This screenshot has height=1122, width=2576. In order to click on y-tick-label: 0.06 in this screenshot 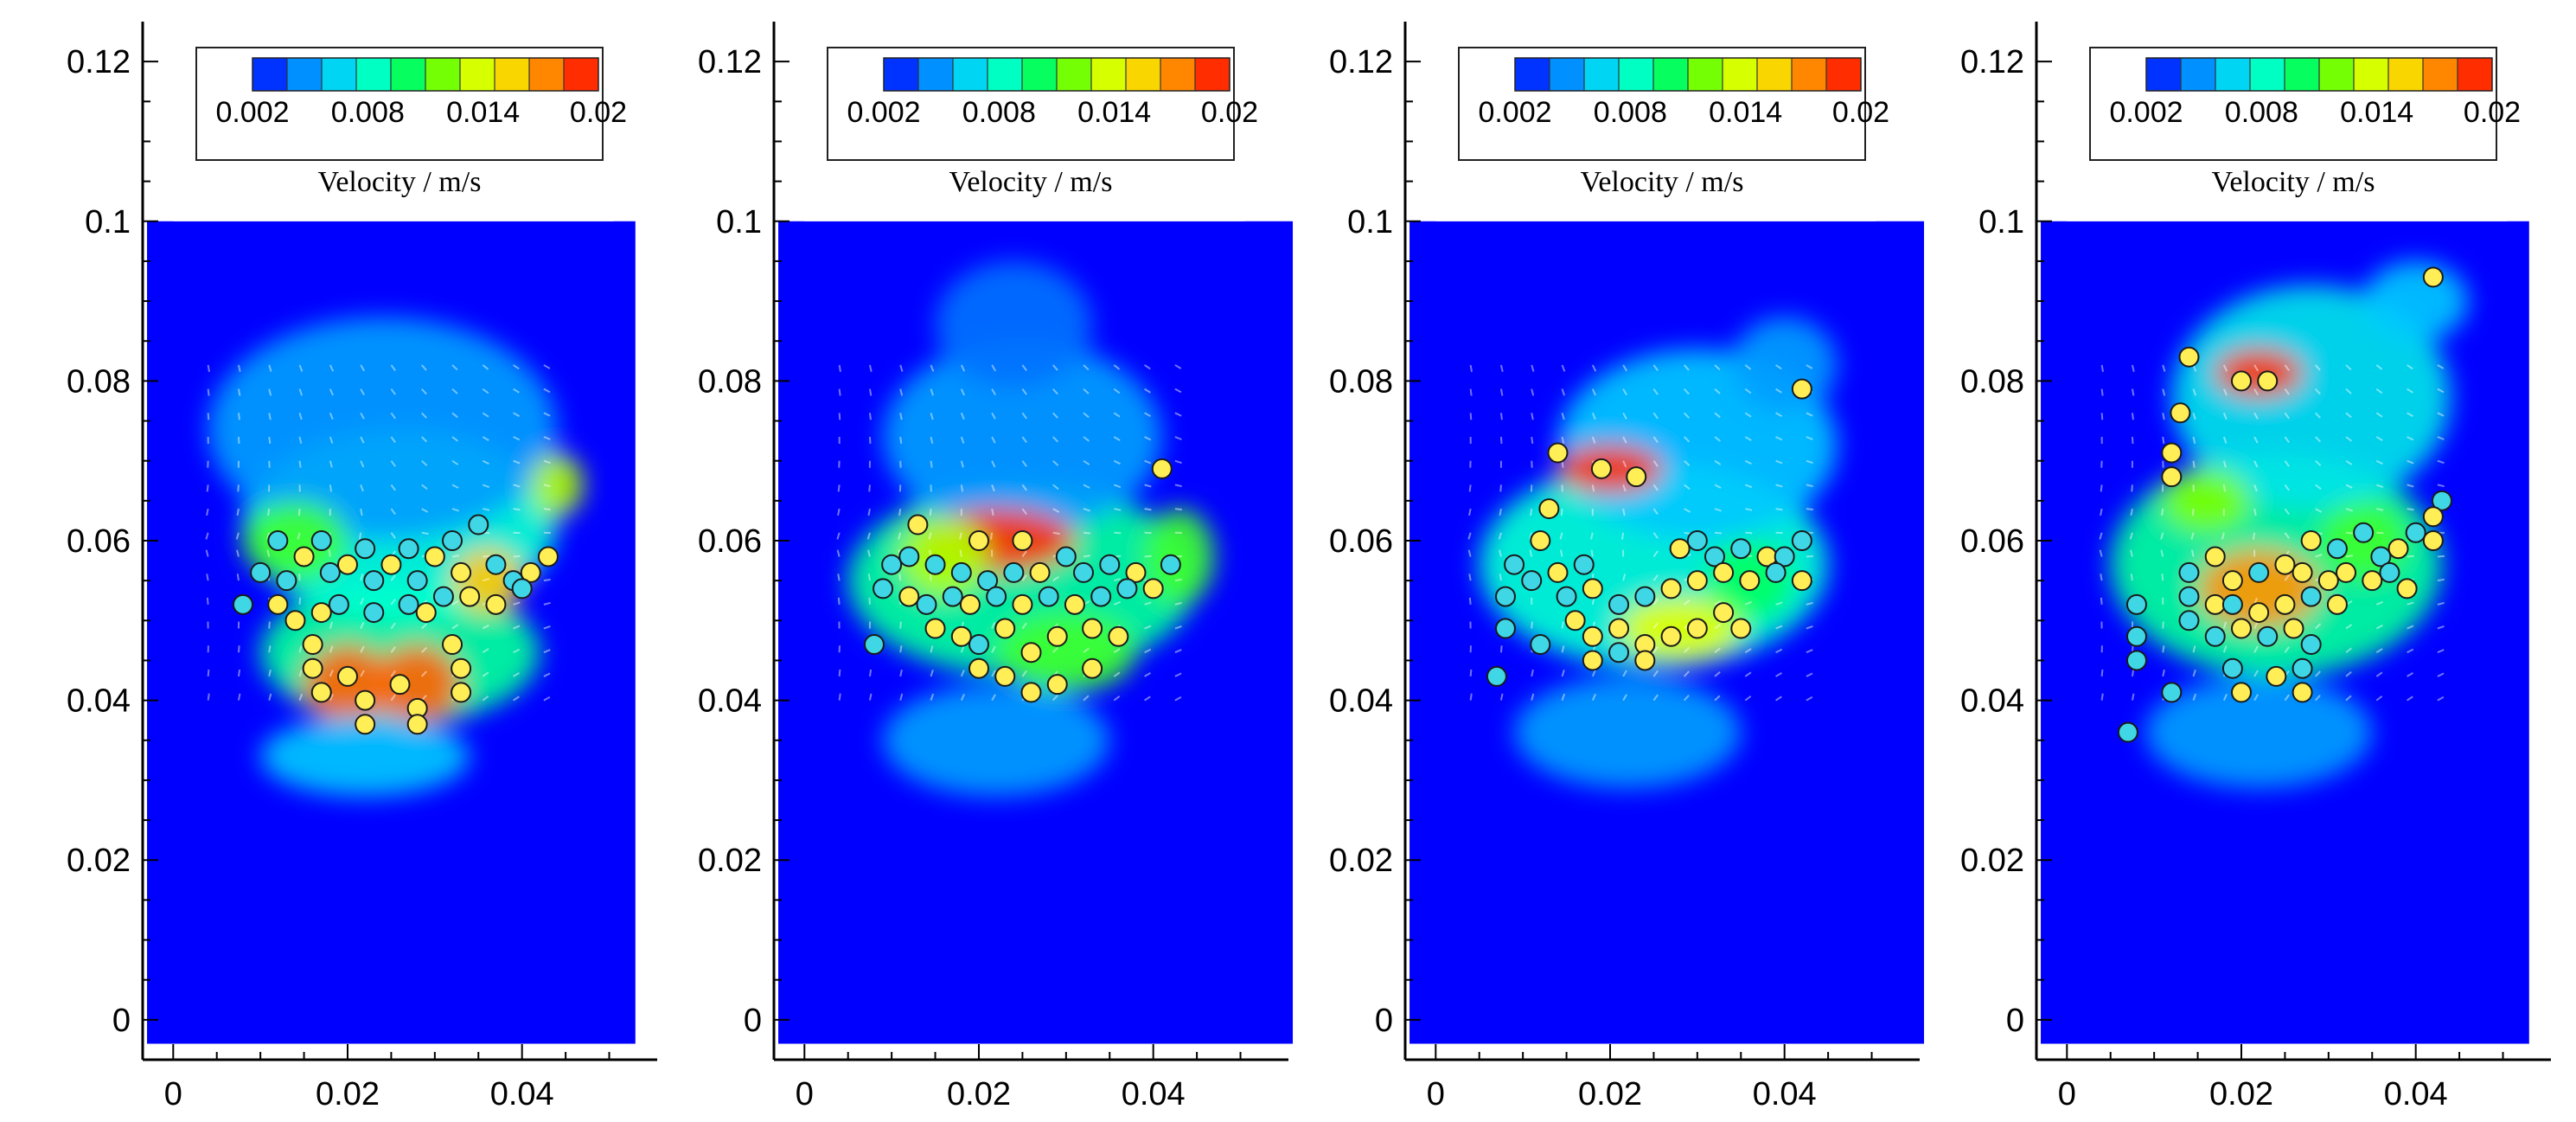, I will do `click(730, 541)`.